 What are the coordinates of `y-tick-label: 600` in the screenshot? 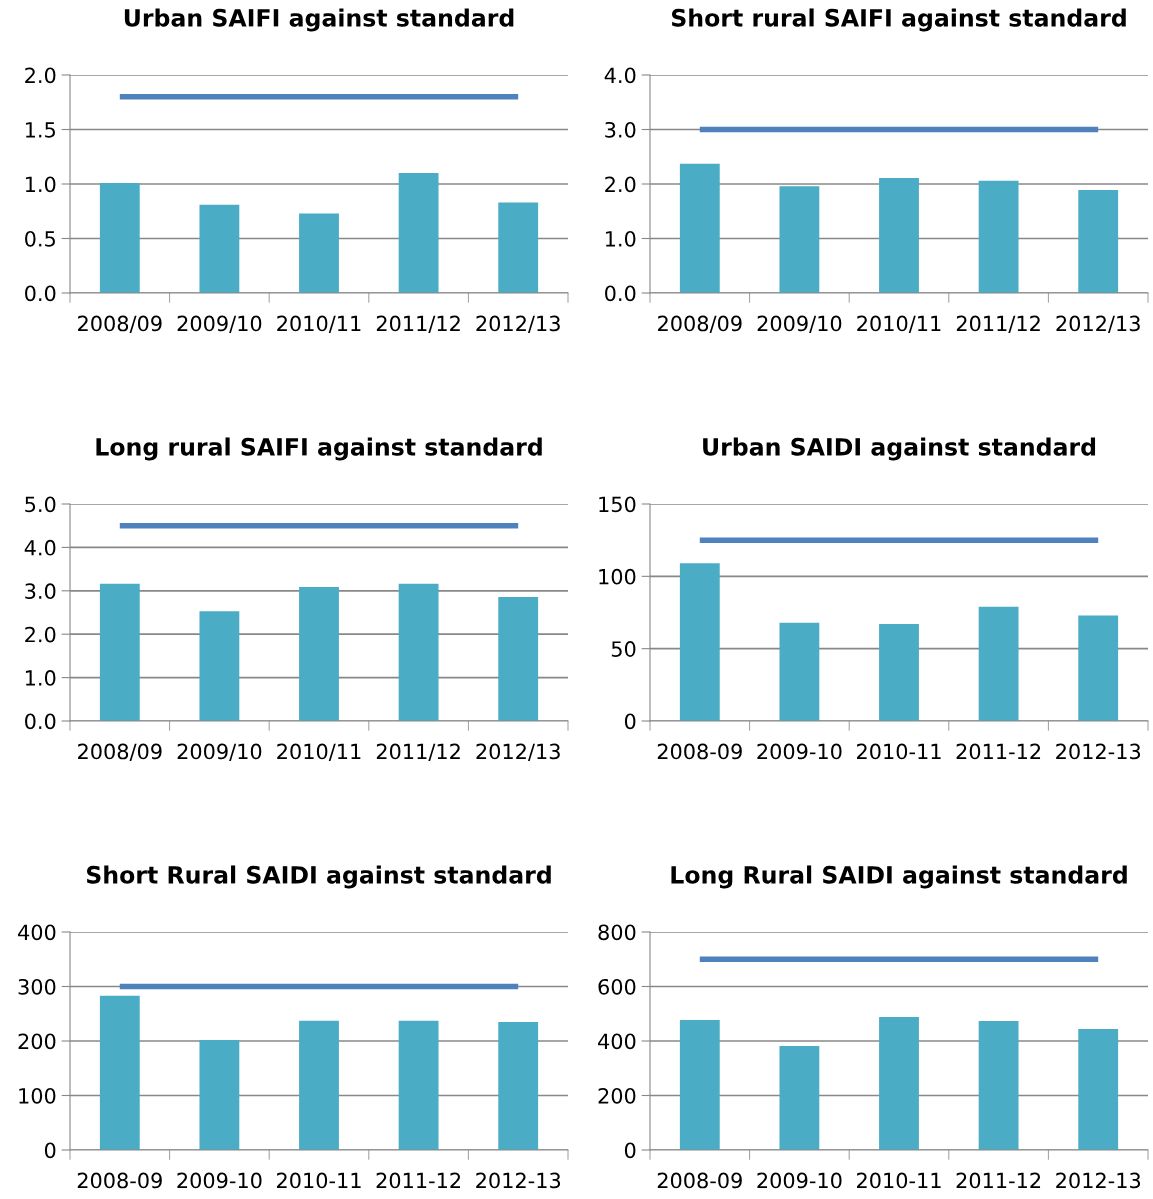 It's located at (617, 986).